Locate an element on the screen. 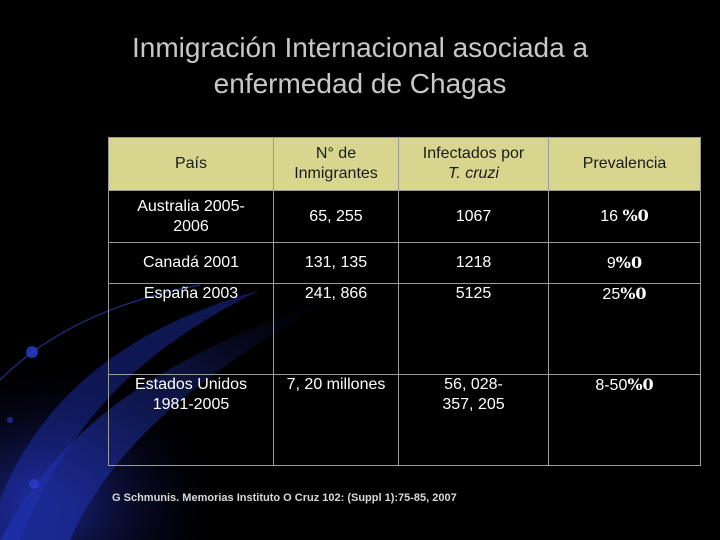 The image size is (720, 540). cell-inmigrantes: 7, 20 millones is located at coordinates (336, 420).